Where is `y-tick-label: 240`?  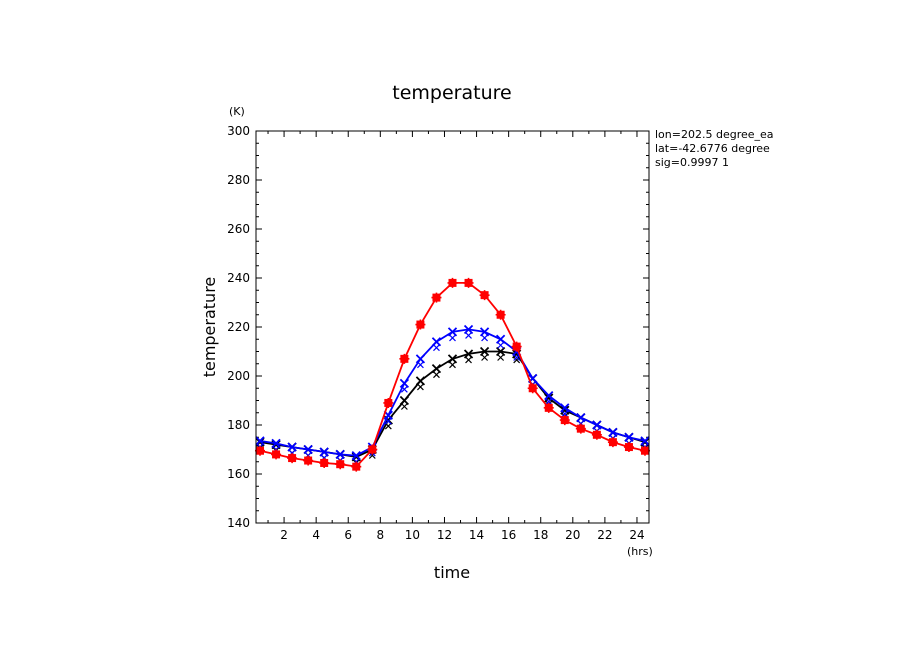
y-tick-label: 240 is located at coordinates (238, 278).